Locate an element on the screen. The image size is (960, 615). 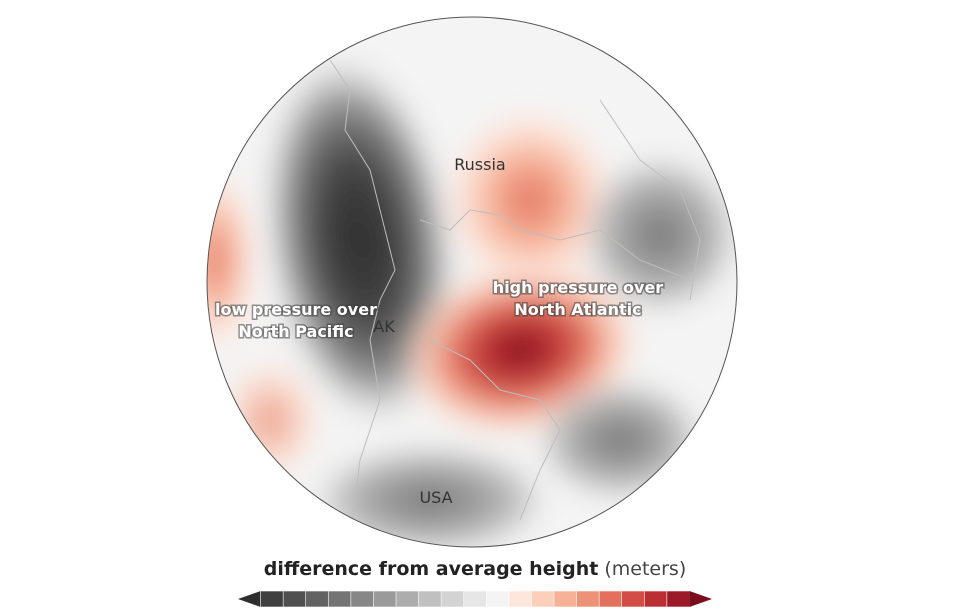
legend-unit: (meters) is located at coordinates (645, 569).